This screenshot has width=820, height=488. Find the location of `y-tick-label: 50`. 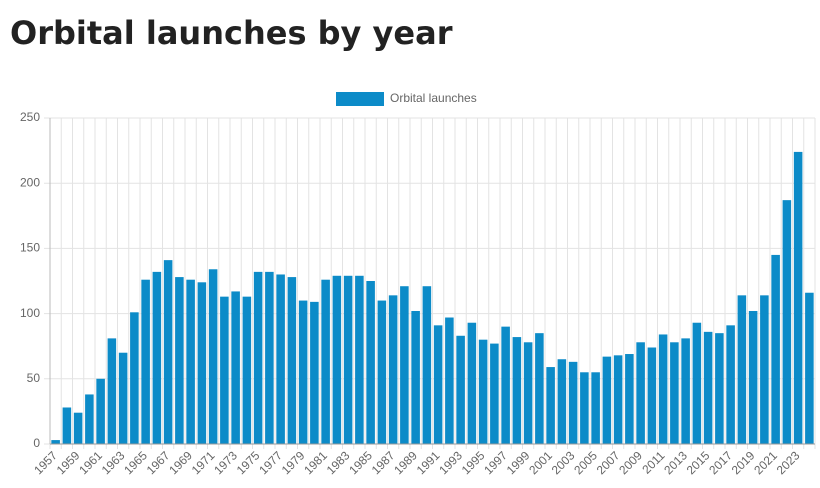

y-tick-label: 50 is located at coordinates (34, 378).